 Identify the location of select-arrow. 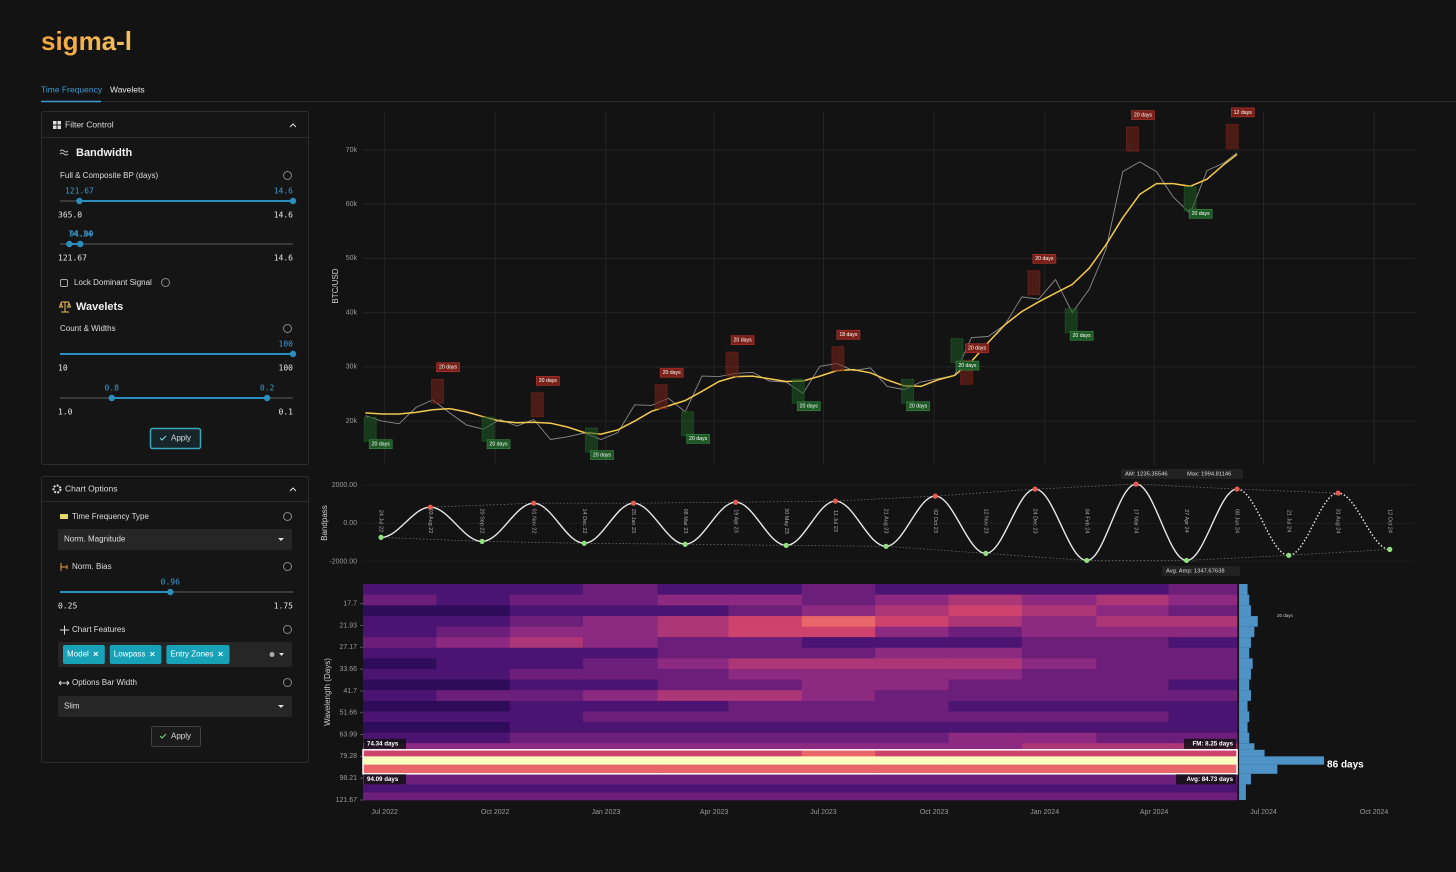
(281, 654).